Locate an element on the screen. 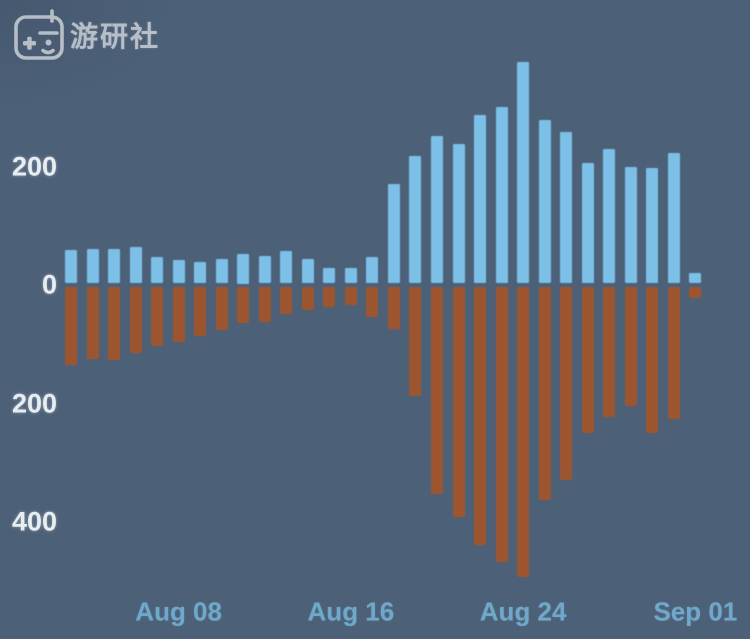  x-tick-label: Sep 01 is located at coordinates (695, 611).